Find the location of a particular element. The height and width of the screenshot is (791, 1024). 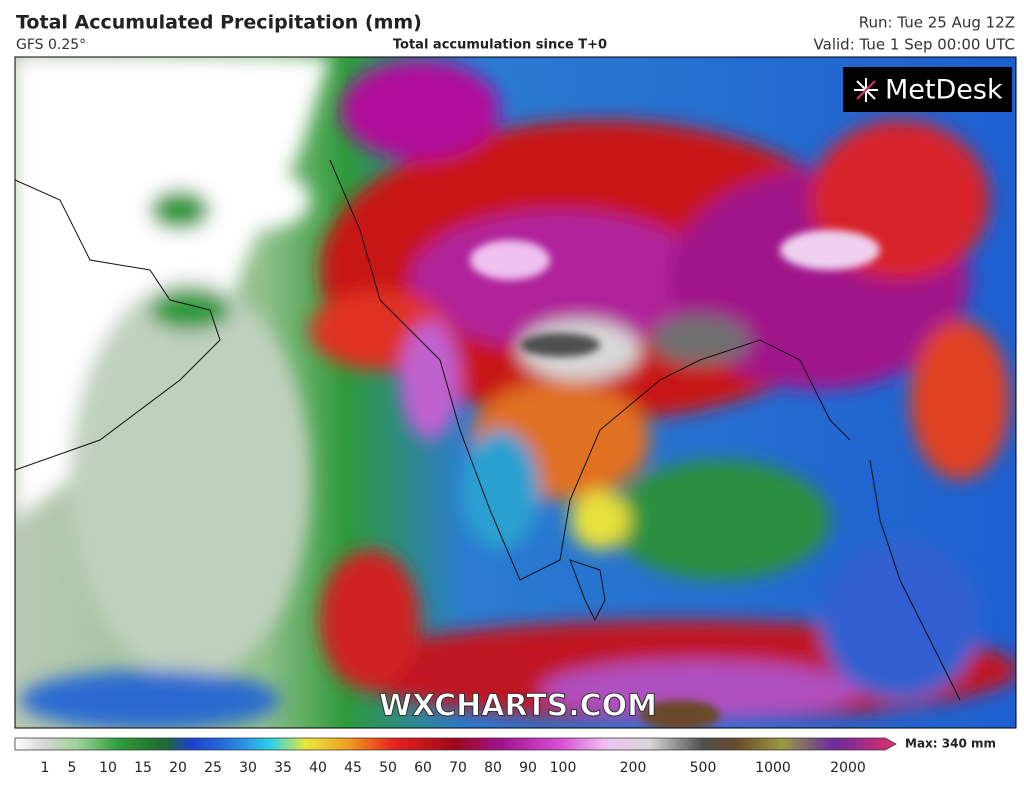

logo: MetDesk is located at coordinates (944, 90).